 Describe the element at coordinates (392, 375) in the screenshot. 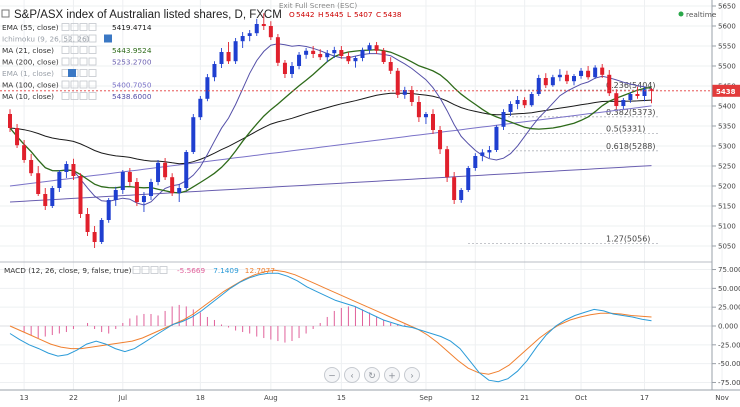

I see `zoom-in-button` at that location.